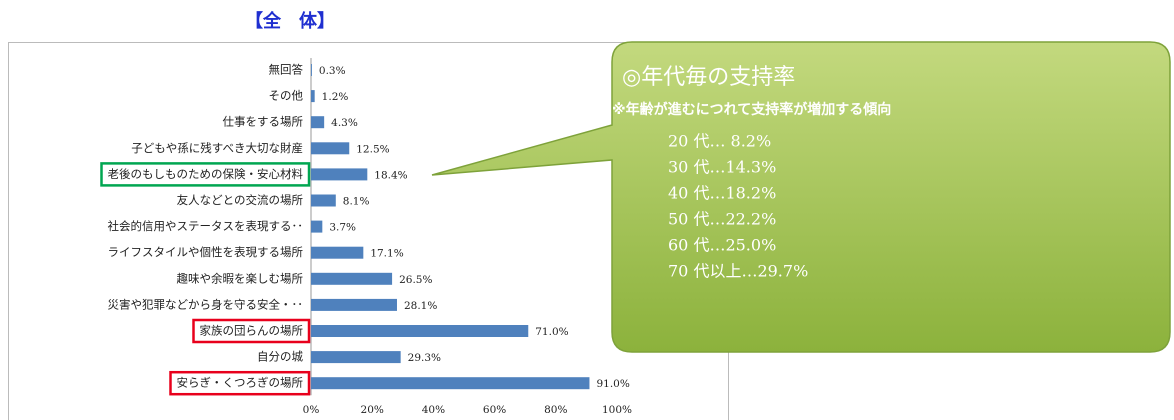 This screenshot has width=1174, height=420. What do you see at coordinates (286, 96) in the screenshot?
I see `y-tick-label: その他` at bounding box center [286, 96].